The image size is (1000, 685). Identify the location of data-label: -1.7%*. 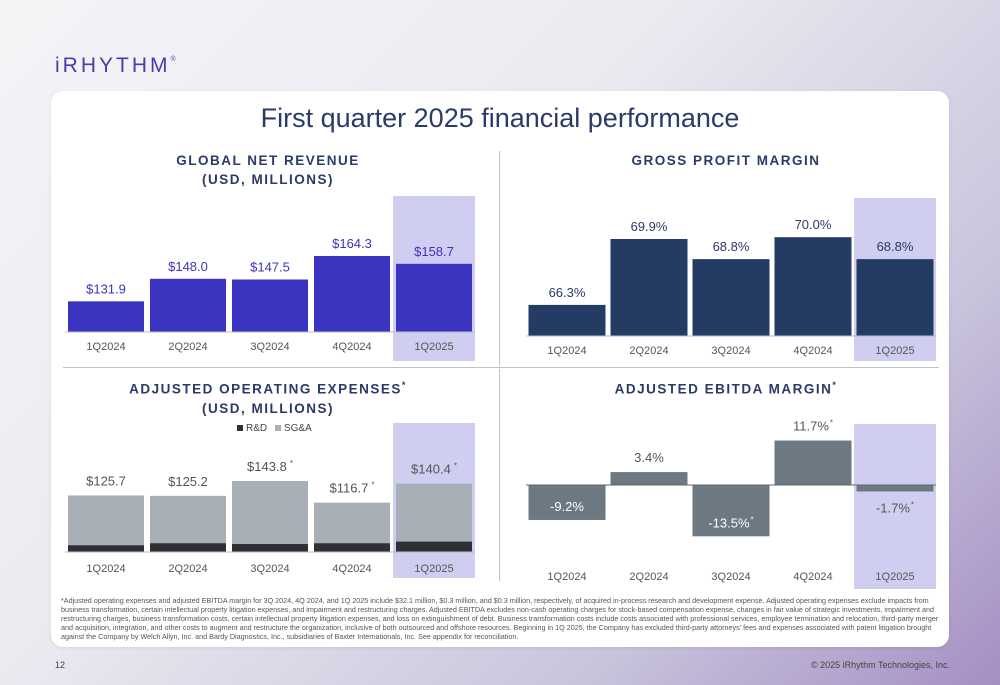
(895, 507).